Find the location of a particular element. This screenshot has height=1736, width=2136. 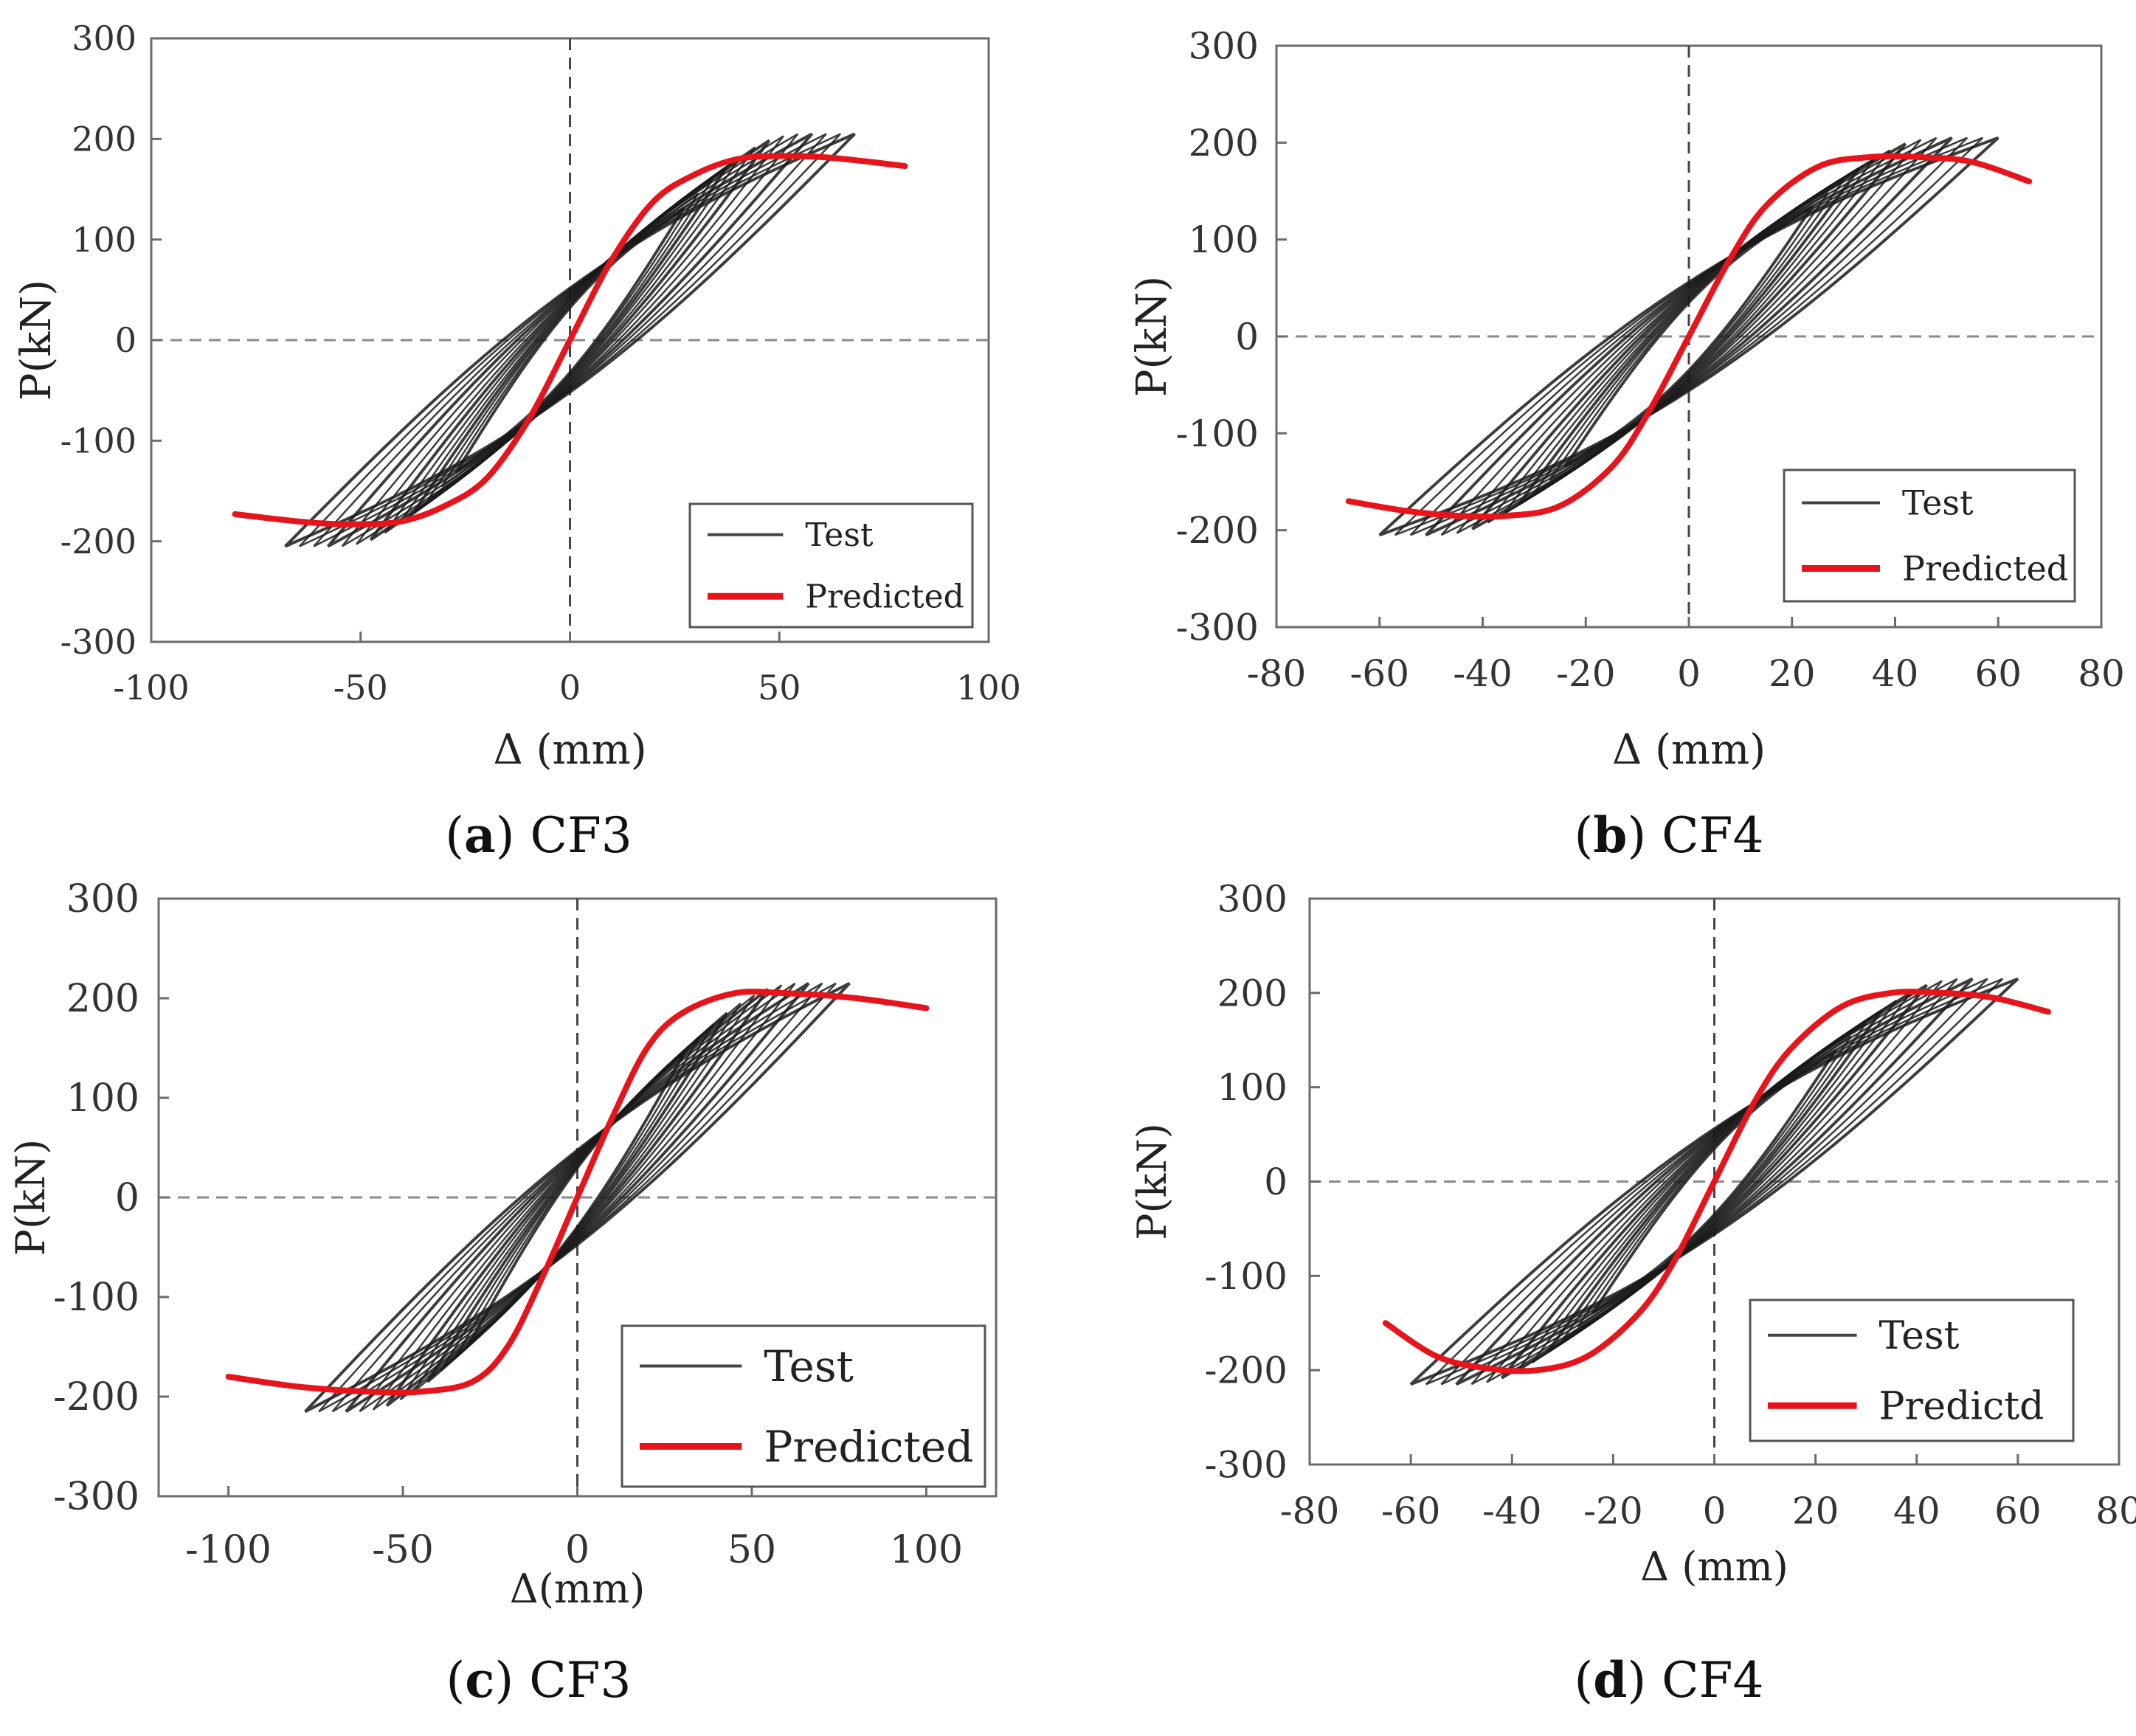

caption-letter: d is located at coordinates (1610, 1680).